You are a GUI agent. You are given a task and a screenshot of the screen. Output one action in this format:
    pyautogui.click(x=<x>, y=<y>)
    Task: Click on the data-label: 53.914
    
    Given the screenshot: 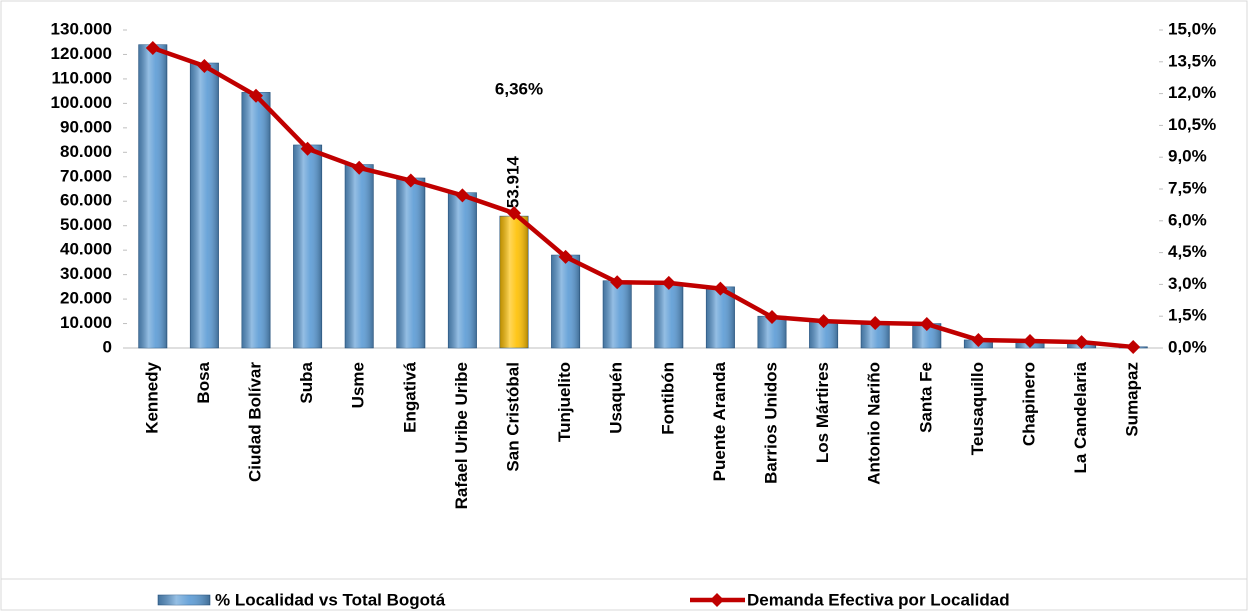 What is the action you would take?
    pyautogui.click(x=512, y=182)
    